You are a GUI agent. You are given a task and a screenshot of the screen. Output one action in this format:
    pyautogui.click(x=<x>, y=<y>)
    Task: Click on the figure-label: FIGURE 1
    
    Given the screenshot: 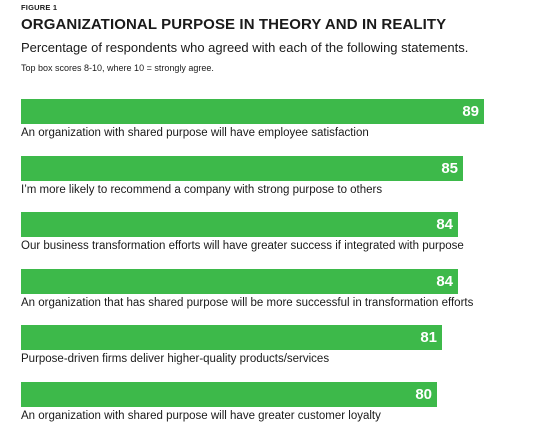 What is the action you would take?
    pyautogui.click(x=39, y=7)
    